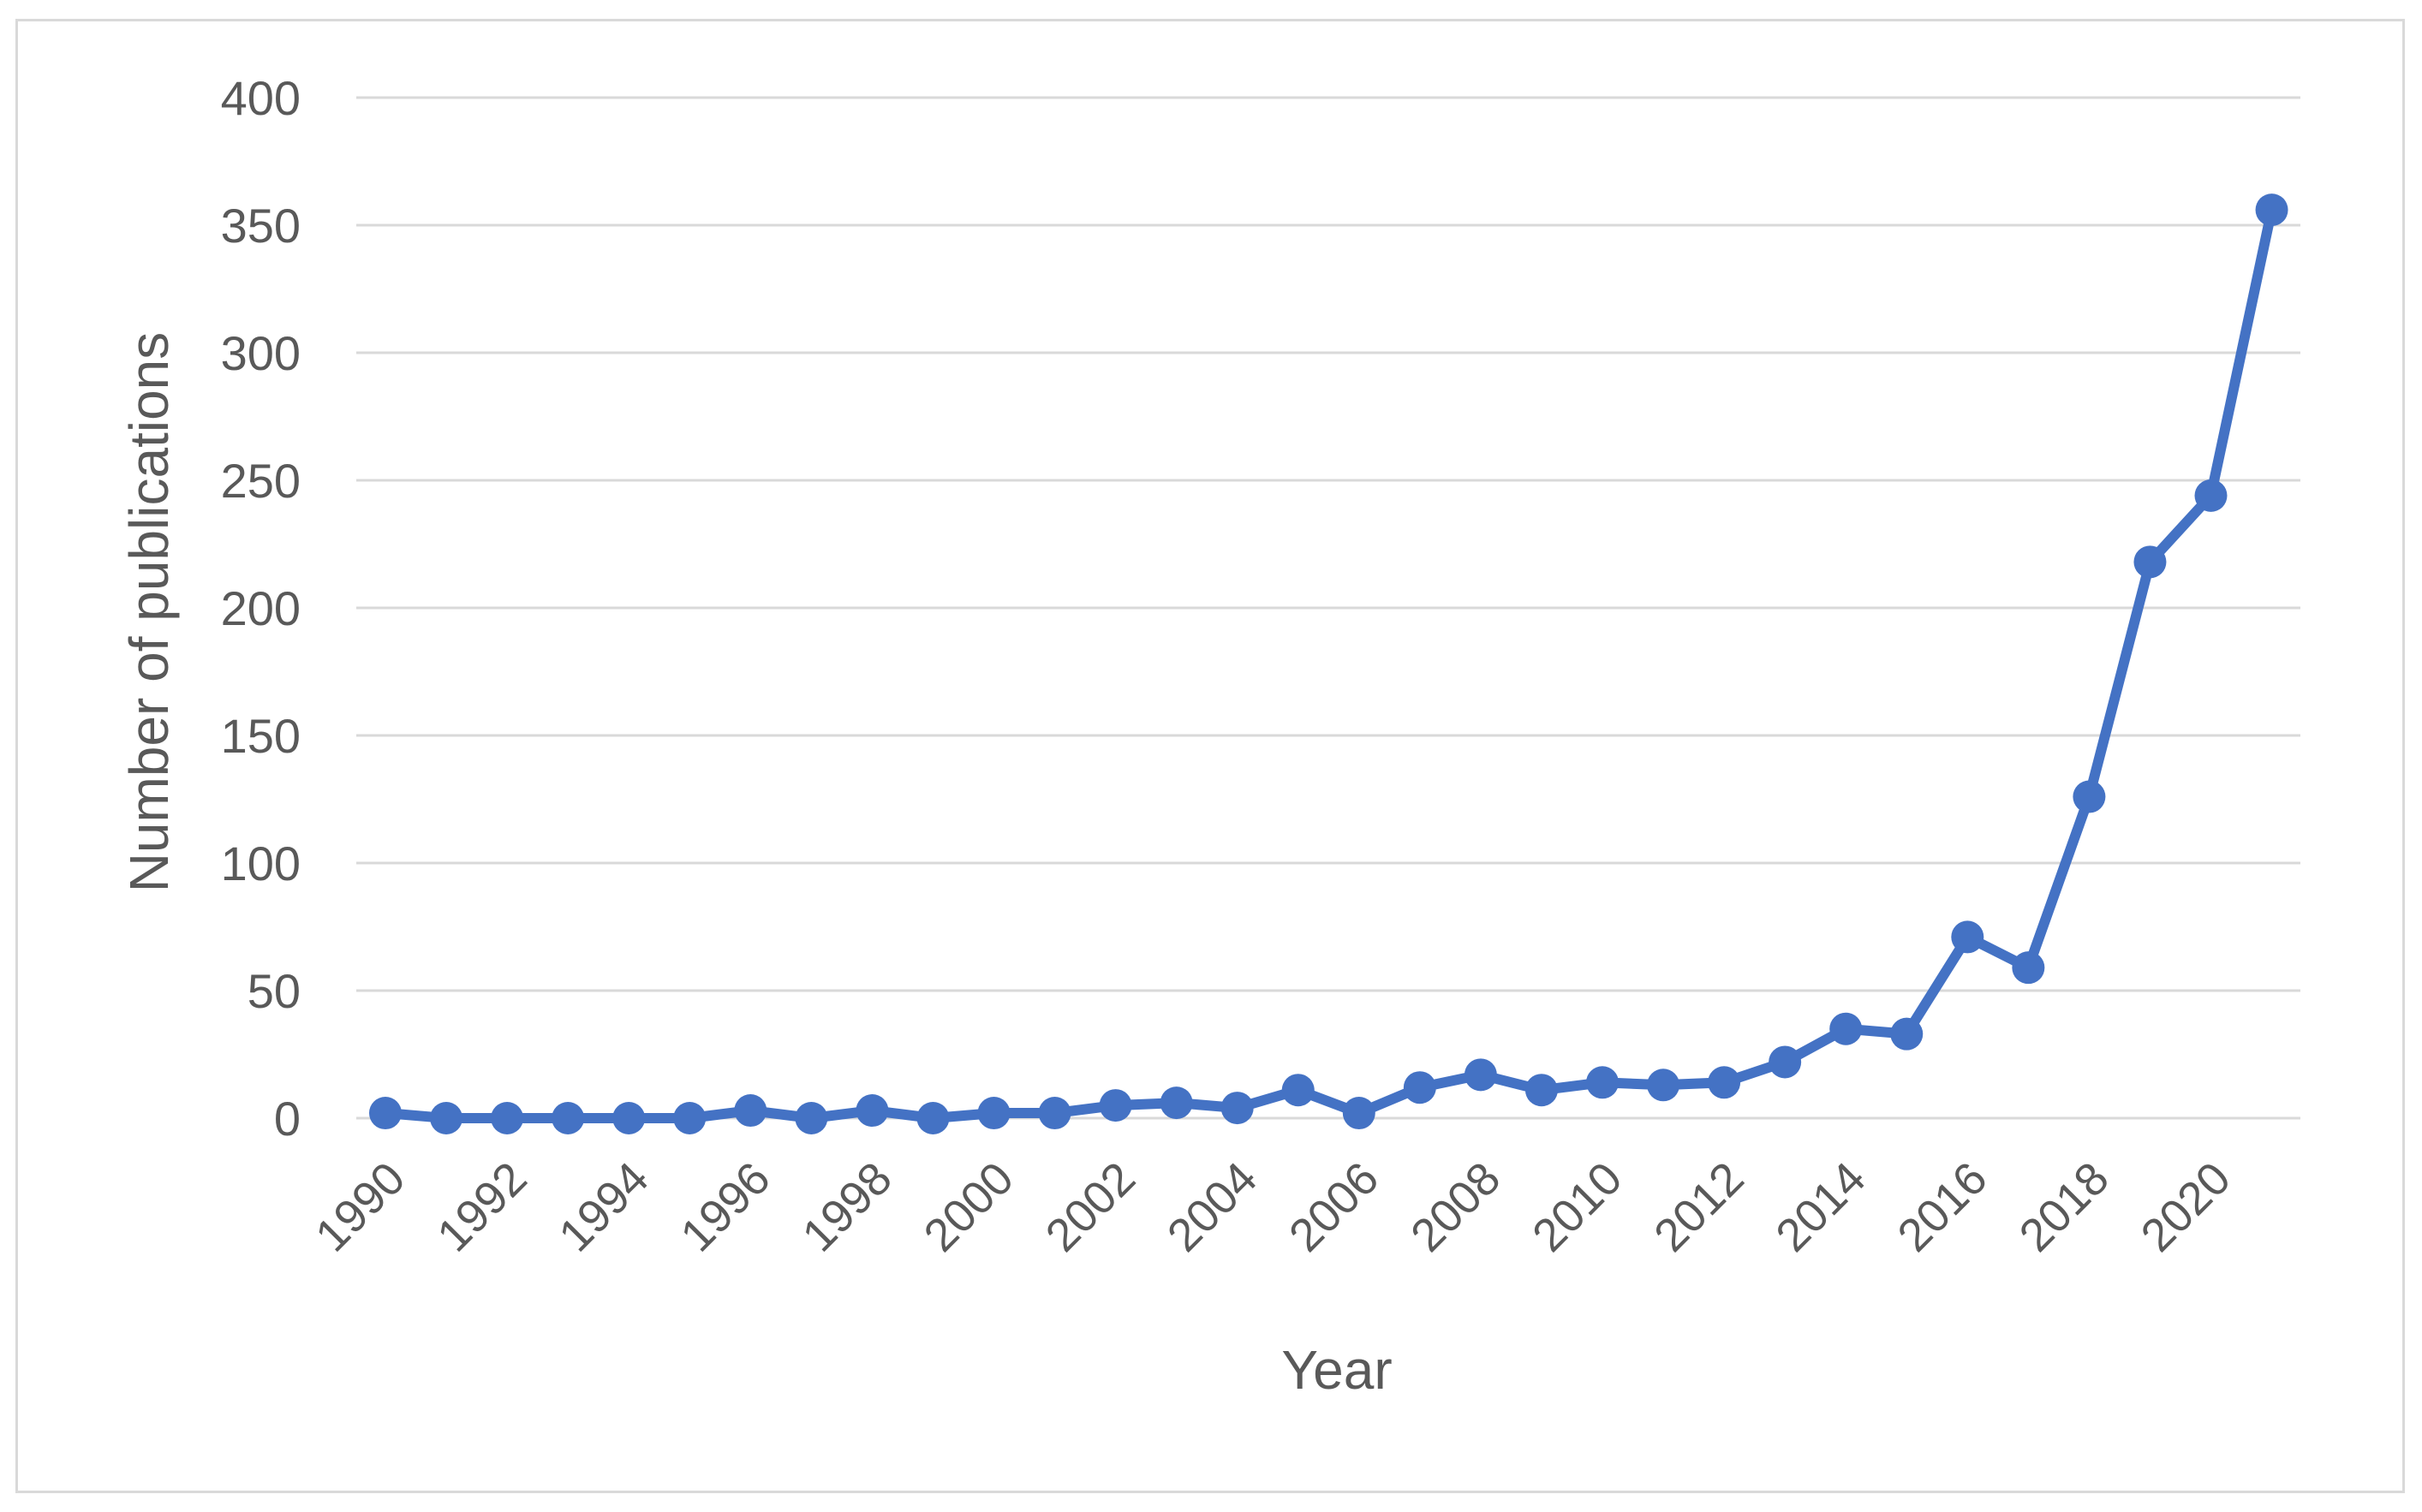  What do you see at coordinates (1336, 1370) in the screenshot?
I see `x-axis-title: Year` at bounding box center [1336, 1370].